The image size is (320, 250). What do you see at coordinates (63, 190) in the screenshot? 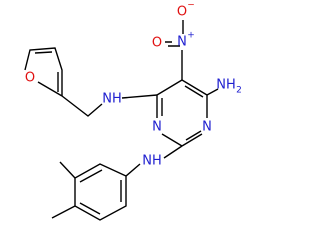
I see `methyl-bonds` at bounding box center [63, 190].